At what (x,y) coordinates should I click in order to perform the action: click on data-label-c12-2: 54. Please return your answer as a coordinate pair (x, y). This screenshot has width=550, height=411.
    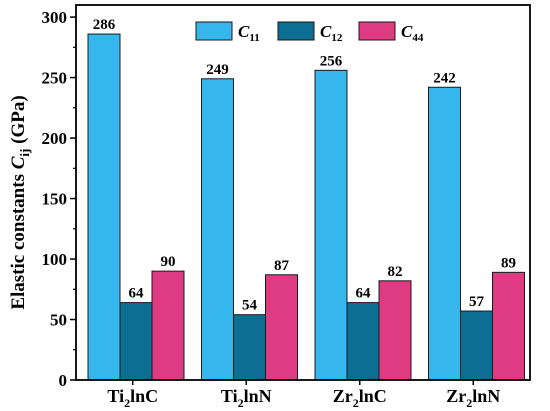
    Looking at the image, I should click on (250, 306).